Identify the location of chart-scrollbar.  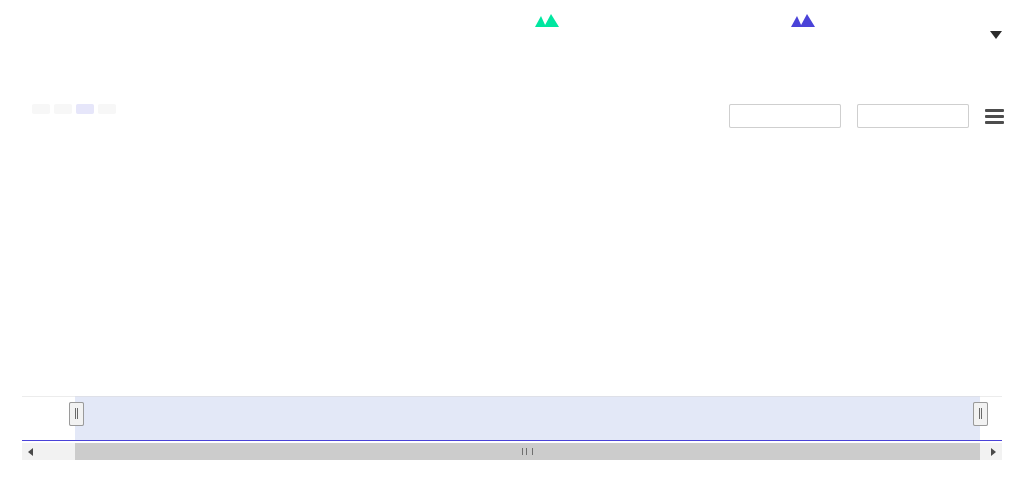
(512, 451).